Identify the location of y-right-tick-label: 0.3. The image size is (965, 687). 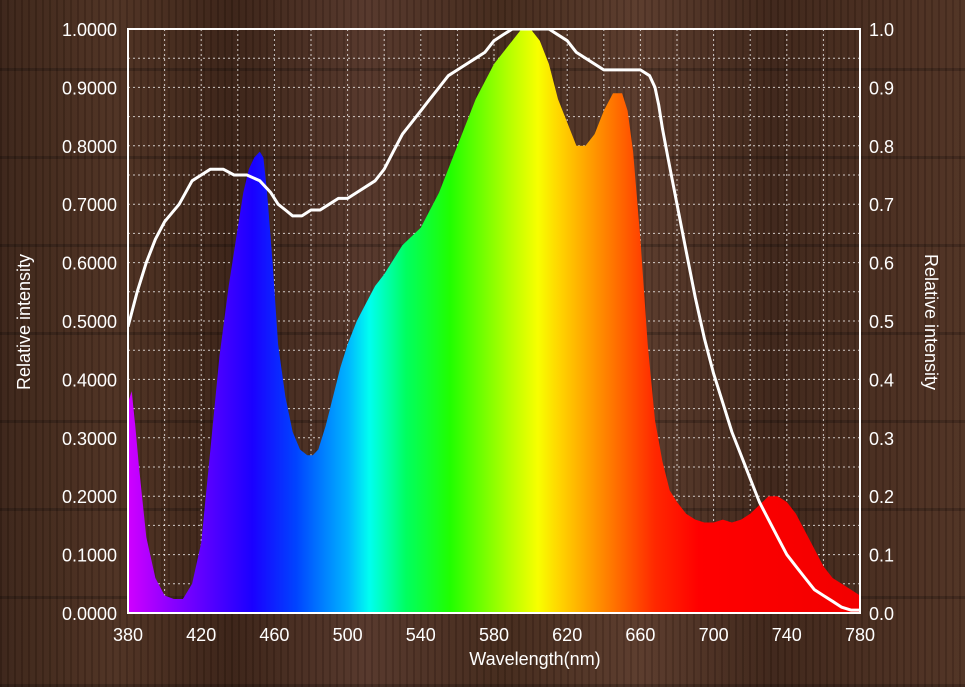
(881, 439).